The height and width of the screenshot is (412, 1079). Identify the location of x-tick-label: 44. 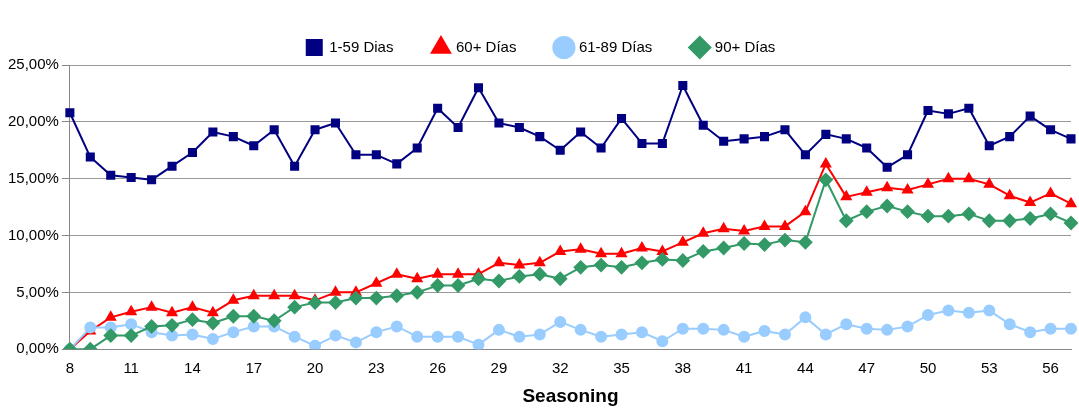
(805, 368).